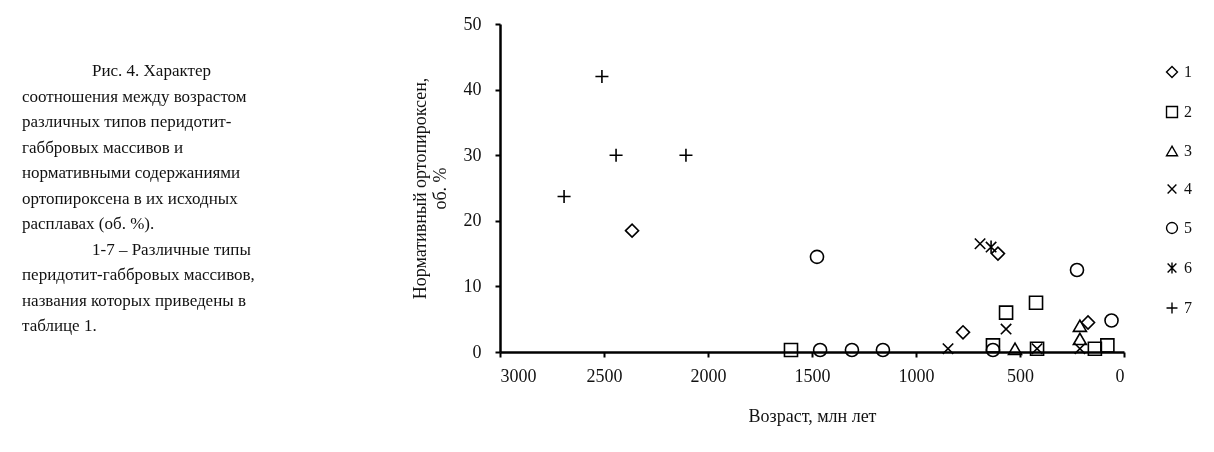 Image resolution: width=1214 pixels, height=452 pixels. Describe the element at coordinates (604, 375) in the screenshot. I see `x-tick-label: 2500` at that location.